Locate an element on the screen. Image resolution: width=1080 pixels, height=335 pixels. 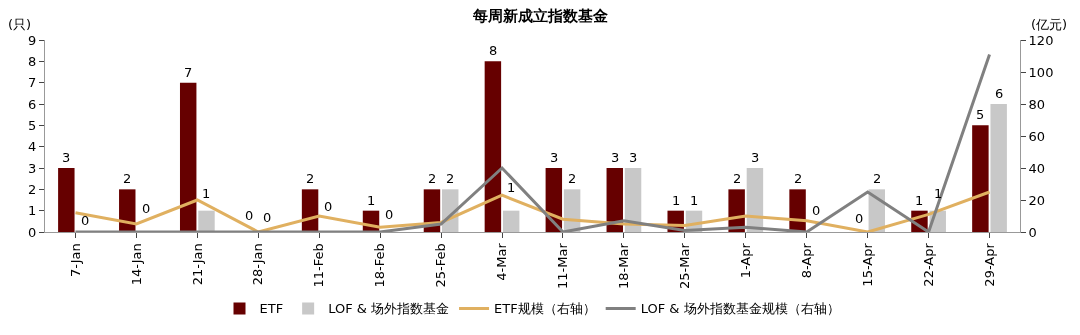
x-tick-label: 22-Apr is located at coordinates (928, 264).